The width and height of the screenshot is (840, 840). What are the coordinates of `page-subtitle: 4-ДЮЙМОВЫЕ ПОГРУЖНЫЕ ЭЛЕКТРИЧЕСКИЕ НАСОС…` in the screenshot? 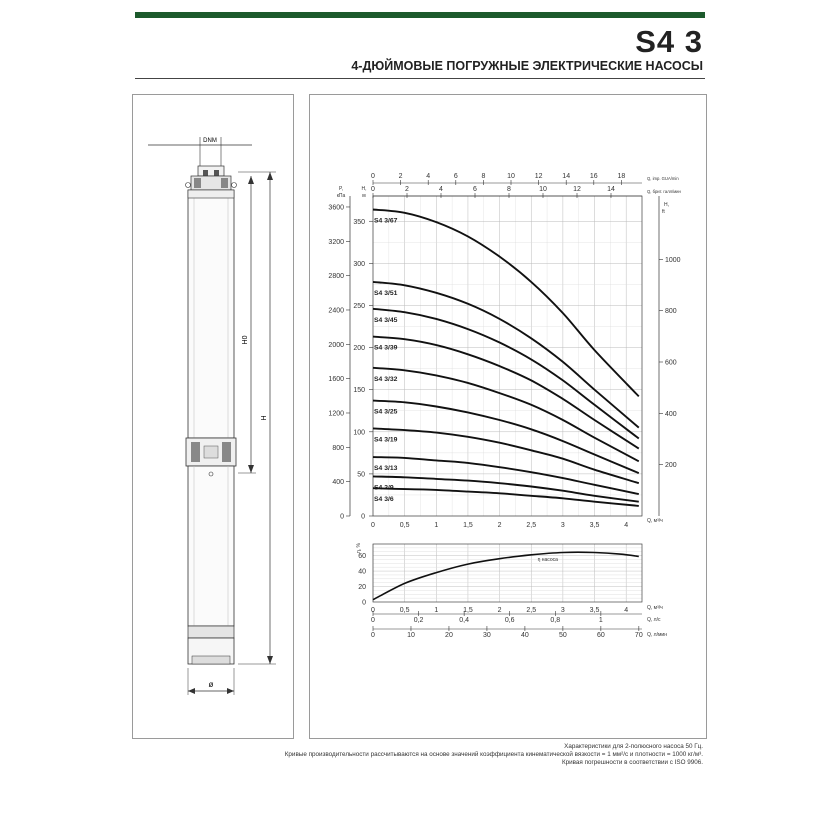 It's located at (527, 66).